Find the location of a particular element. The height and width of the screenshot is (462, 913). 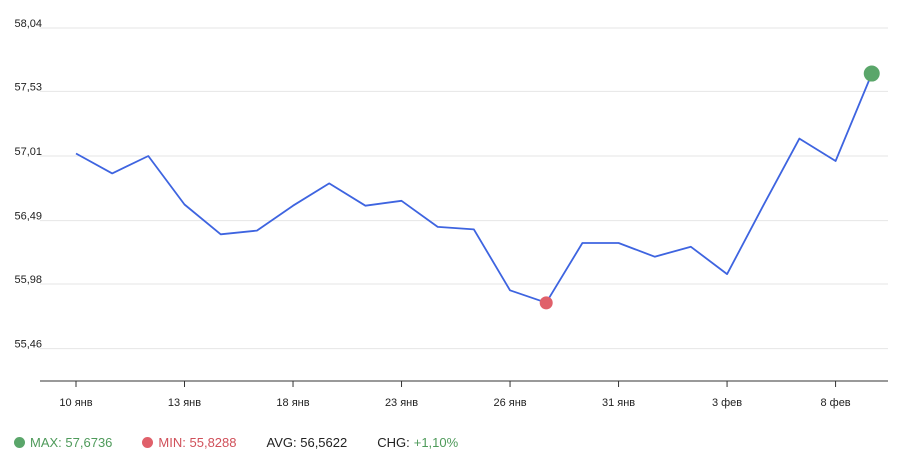

x-tick-label: 8 фев is located at coordinates (835, 403).